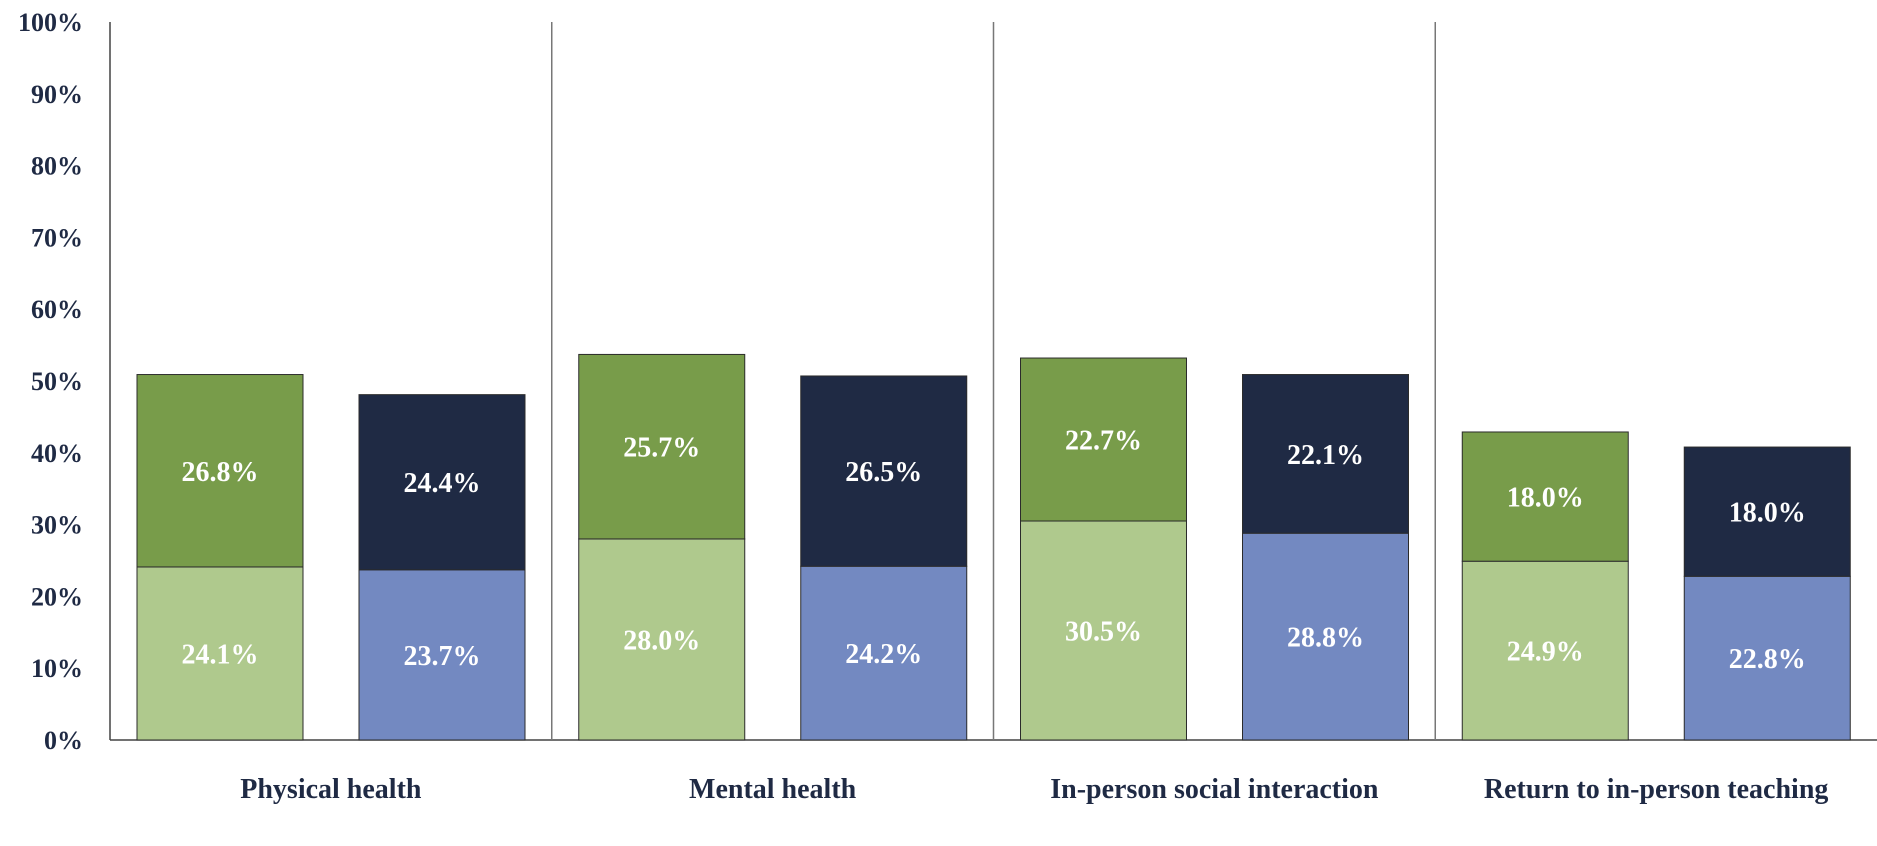 The height and width of the screenshot is (846, 1877). What do you see at coordinates (57, 166) in the screenshot?
I see `y-tick-label: 80%` at bounding box center [57, 166].